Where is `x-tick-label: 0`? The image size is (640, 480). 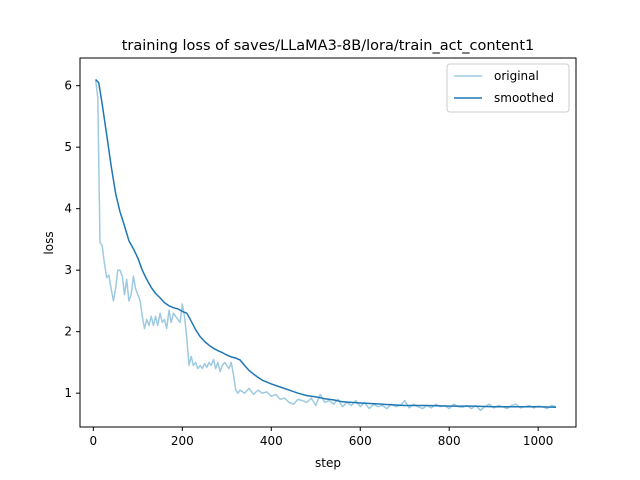 x-tick-label: 0 is located at coordinates (94, 441).